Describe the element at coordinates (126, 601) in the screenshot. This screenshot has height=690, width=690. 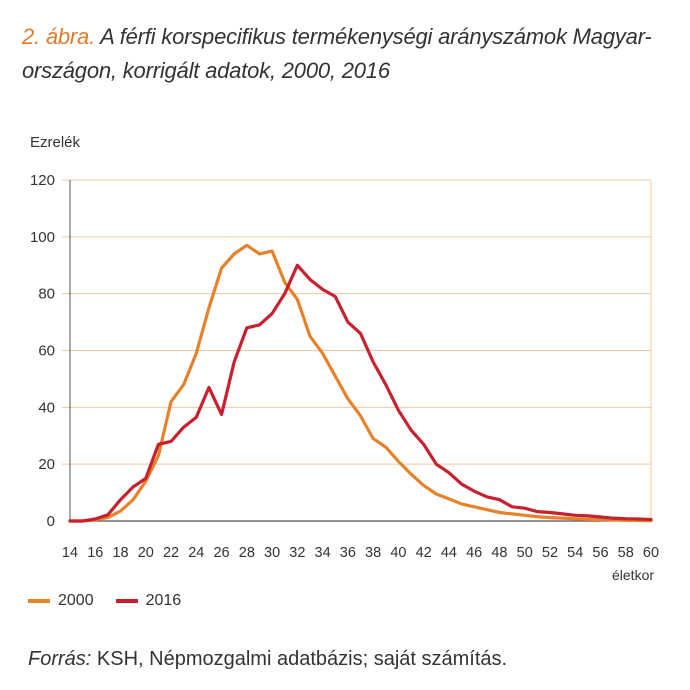
I see `legend-swatch-2016` at that location.